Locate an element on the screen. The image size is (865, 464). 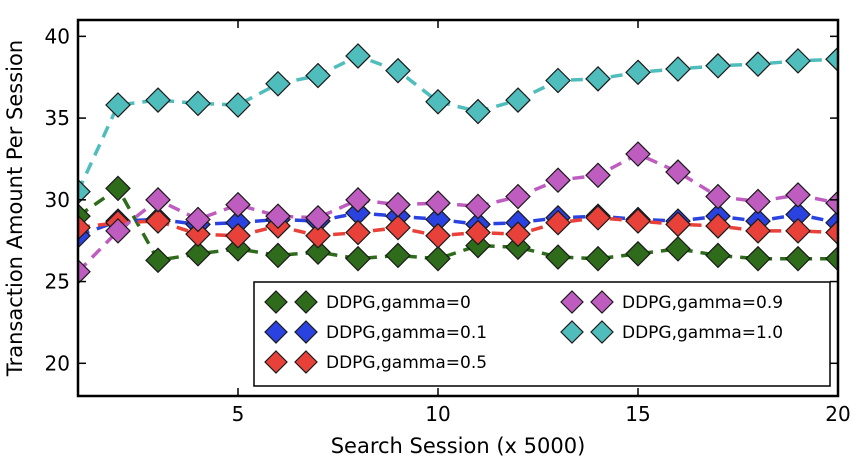
legend-entry-3: DDPG,gamma=0.9 is located at coordinates (671, 302).